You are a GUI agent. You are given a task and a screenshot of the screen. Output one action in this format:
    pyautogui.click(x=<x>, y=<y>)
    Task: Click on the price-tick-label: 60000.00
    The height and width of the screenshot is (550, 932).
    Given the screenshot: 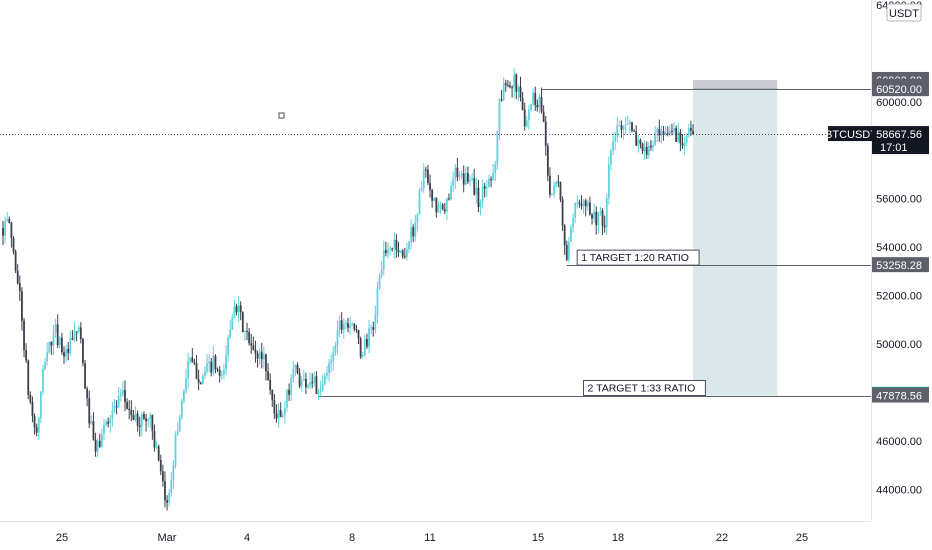 What is the action you would take?
    pyautogui.click(x=899, y=103)
    